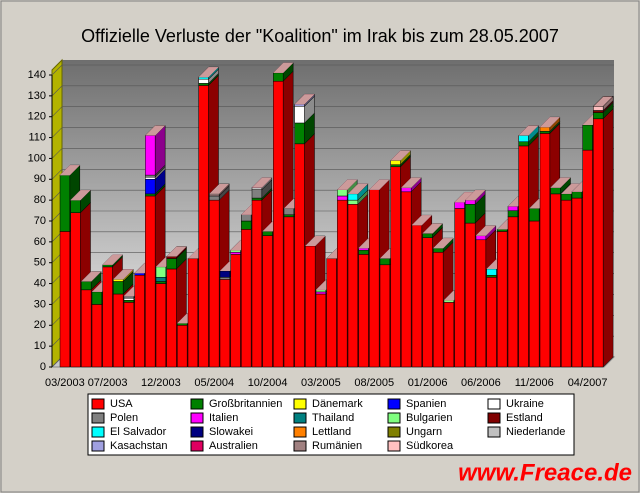 The image size is (640, 493). Describe the element at coordinates (337, 404) in the screenshot. I see `legend-label: Dänemark` at that location.